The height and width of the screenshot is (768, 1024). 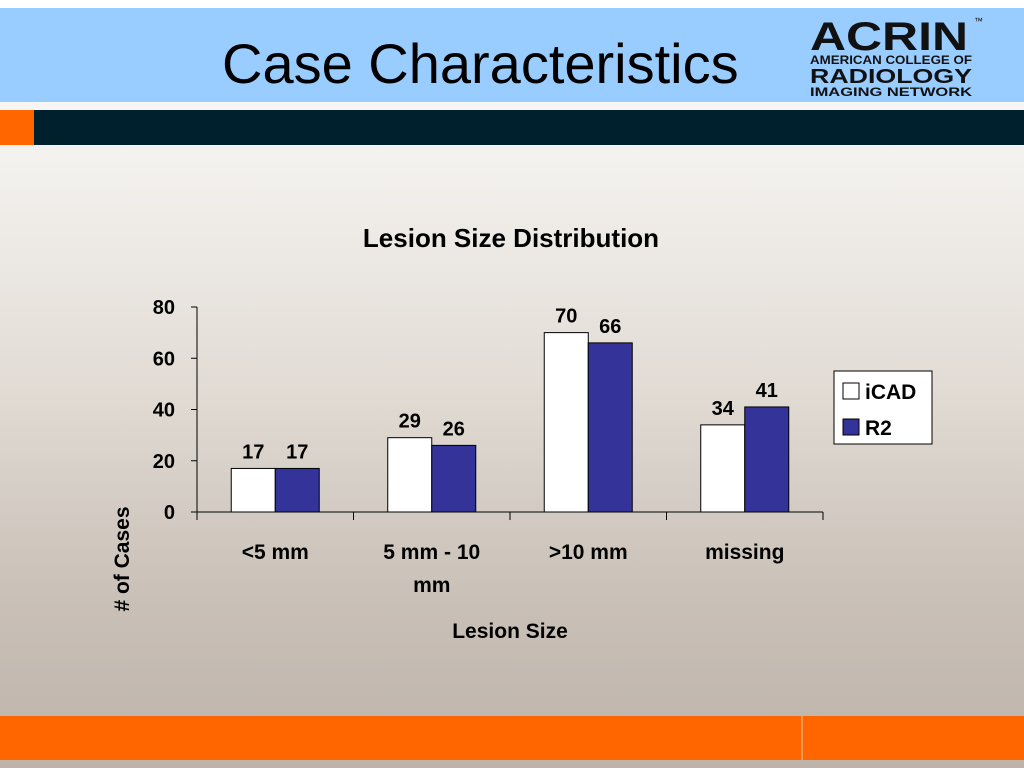 I want to click on logo-line-3: IMAGING NETWORK, so click(x=891, y=93).